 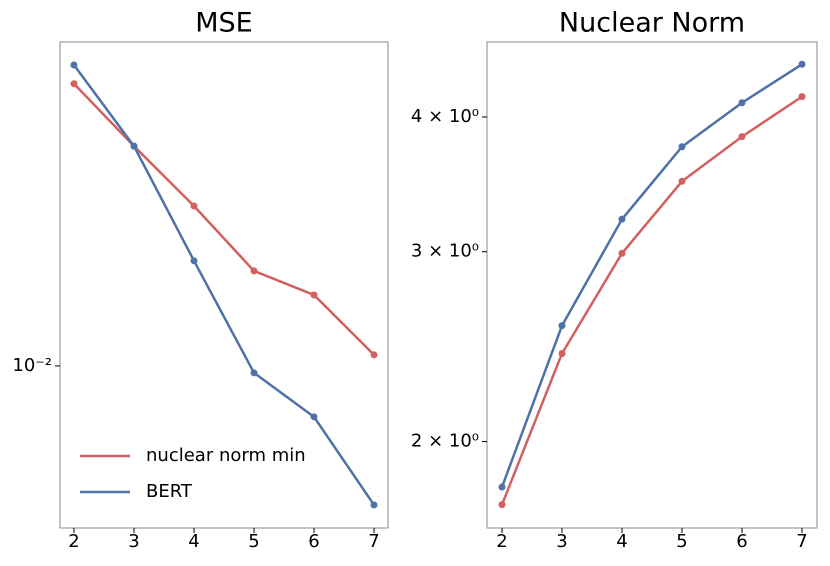 I want to click on y-tick-label: 4 × 10⁰, so click(x=445, y=116).